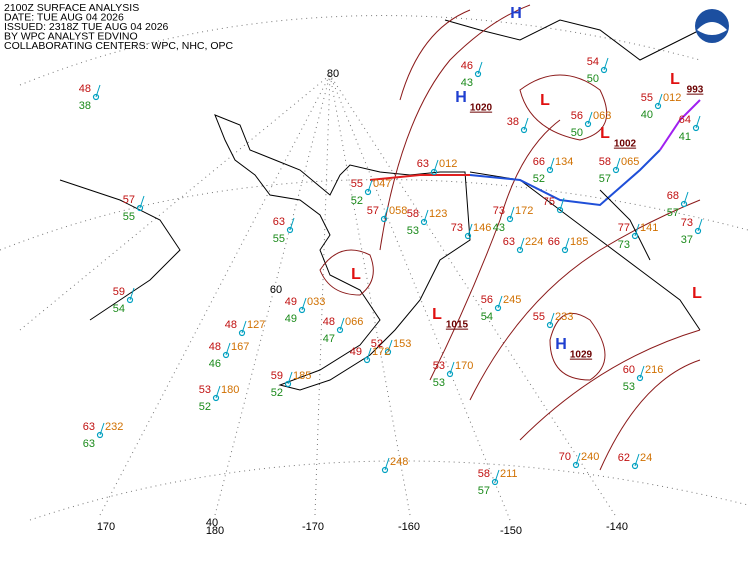  What do you see at coordinates (687, 223) in the screenshot?
I see `station-temperature: 73` at bounding box center [687, 223].